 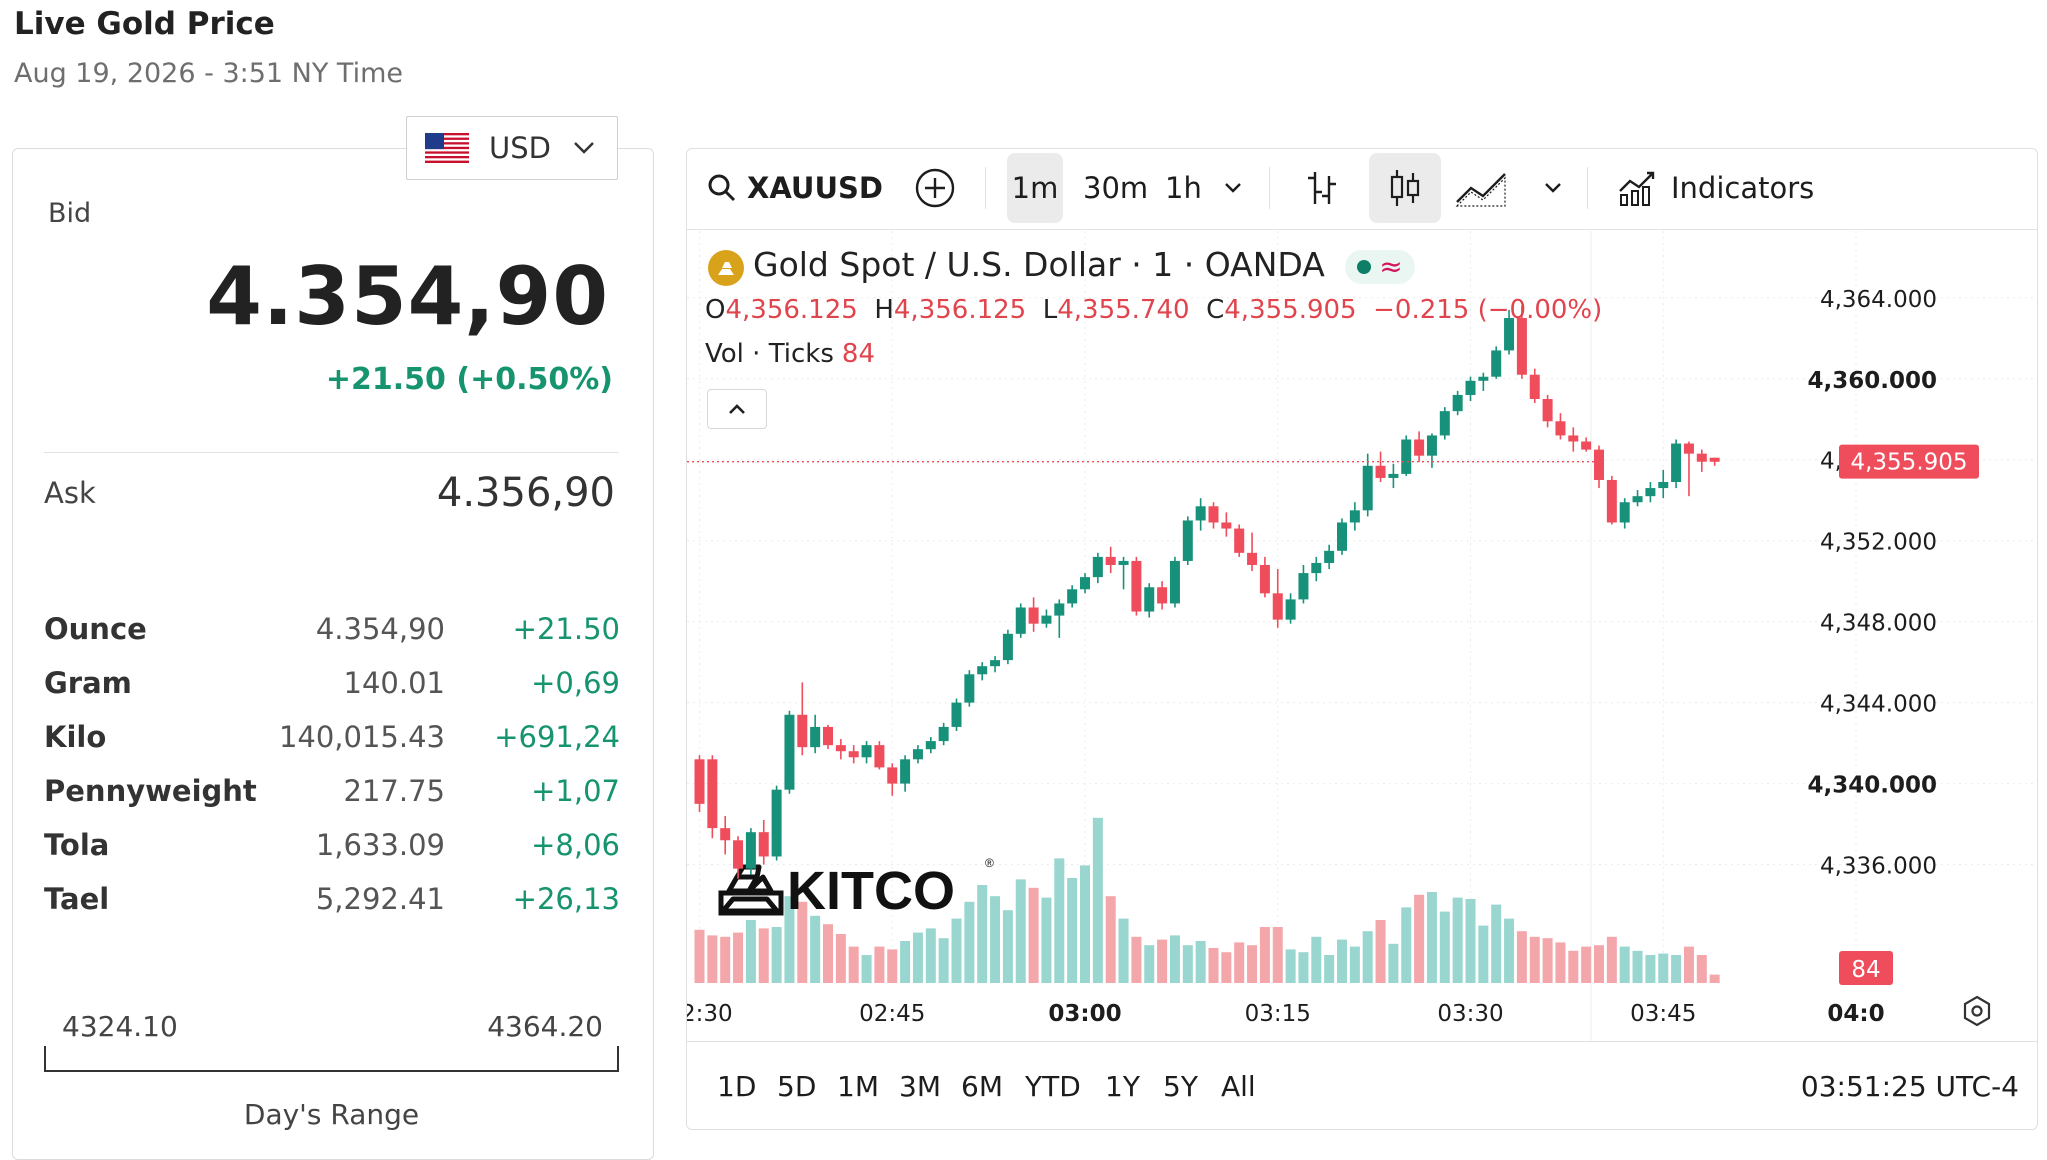 What do you see at coordinates (858, 1086) in the screenshot?
I see `range-1m: 1M` at bounding box center [858, 1086].